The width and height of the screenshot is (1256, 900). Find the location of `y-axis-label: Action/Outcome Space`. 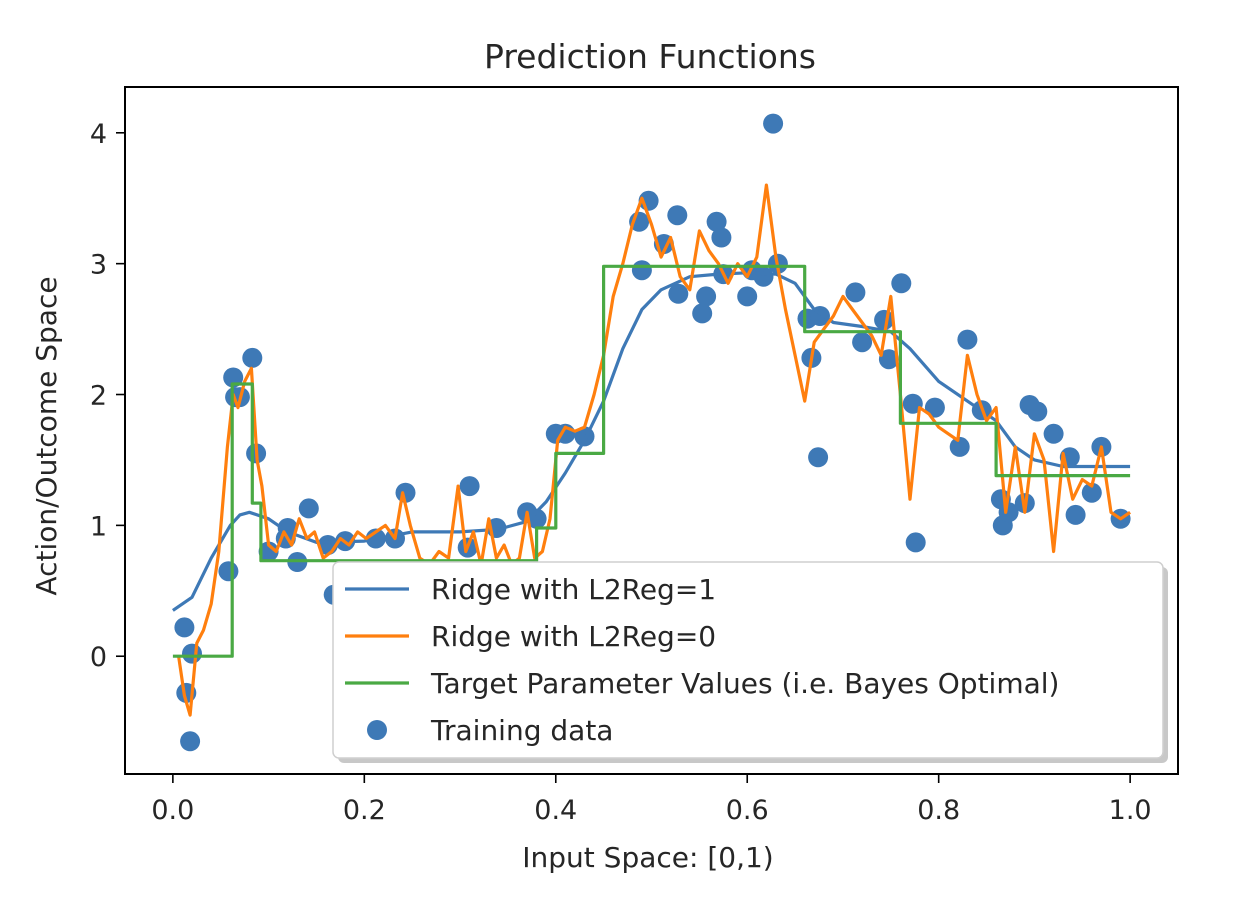

y-axis-label: Action/Outcome Space is located at coordinates (46, 435).